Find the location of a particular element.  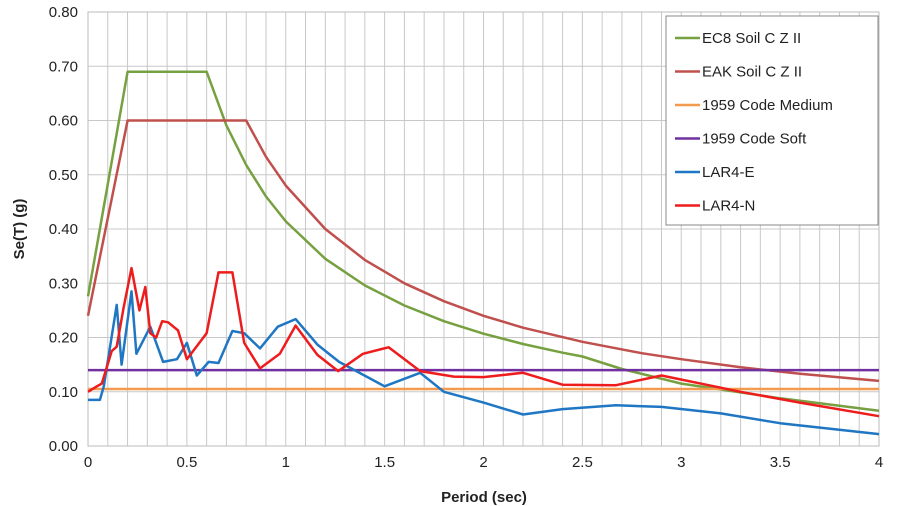

x-tick-label: 2.5 is located at coordinates (582, 462).